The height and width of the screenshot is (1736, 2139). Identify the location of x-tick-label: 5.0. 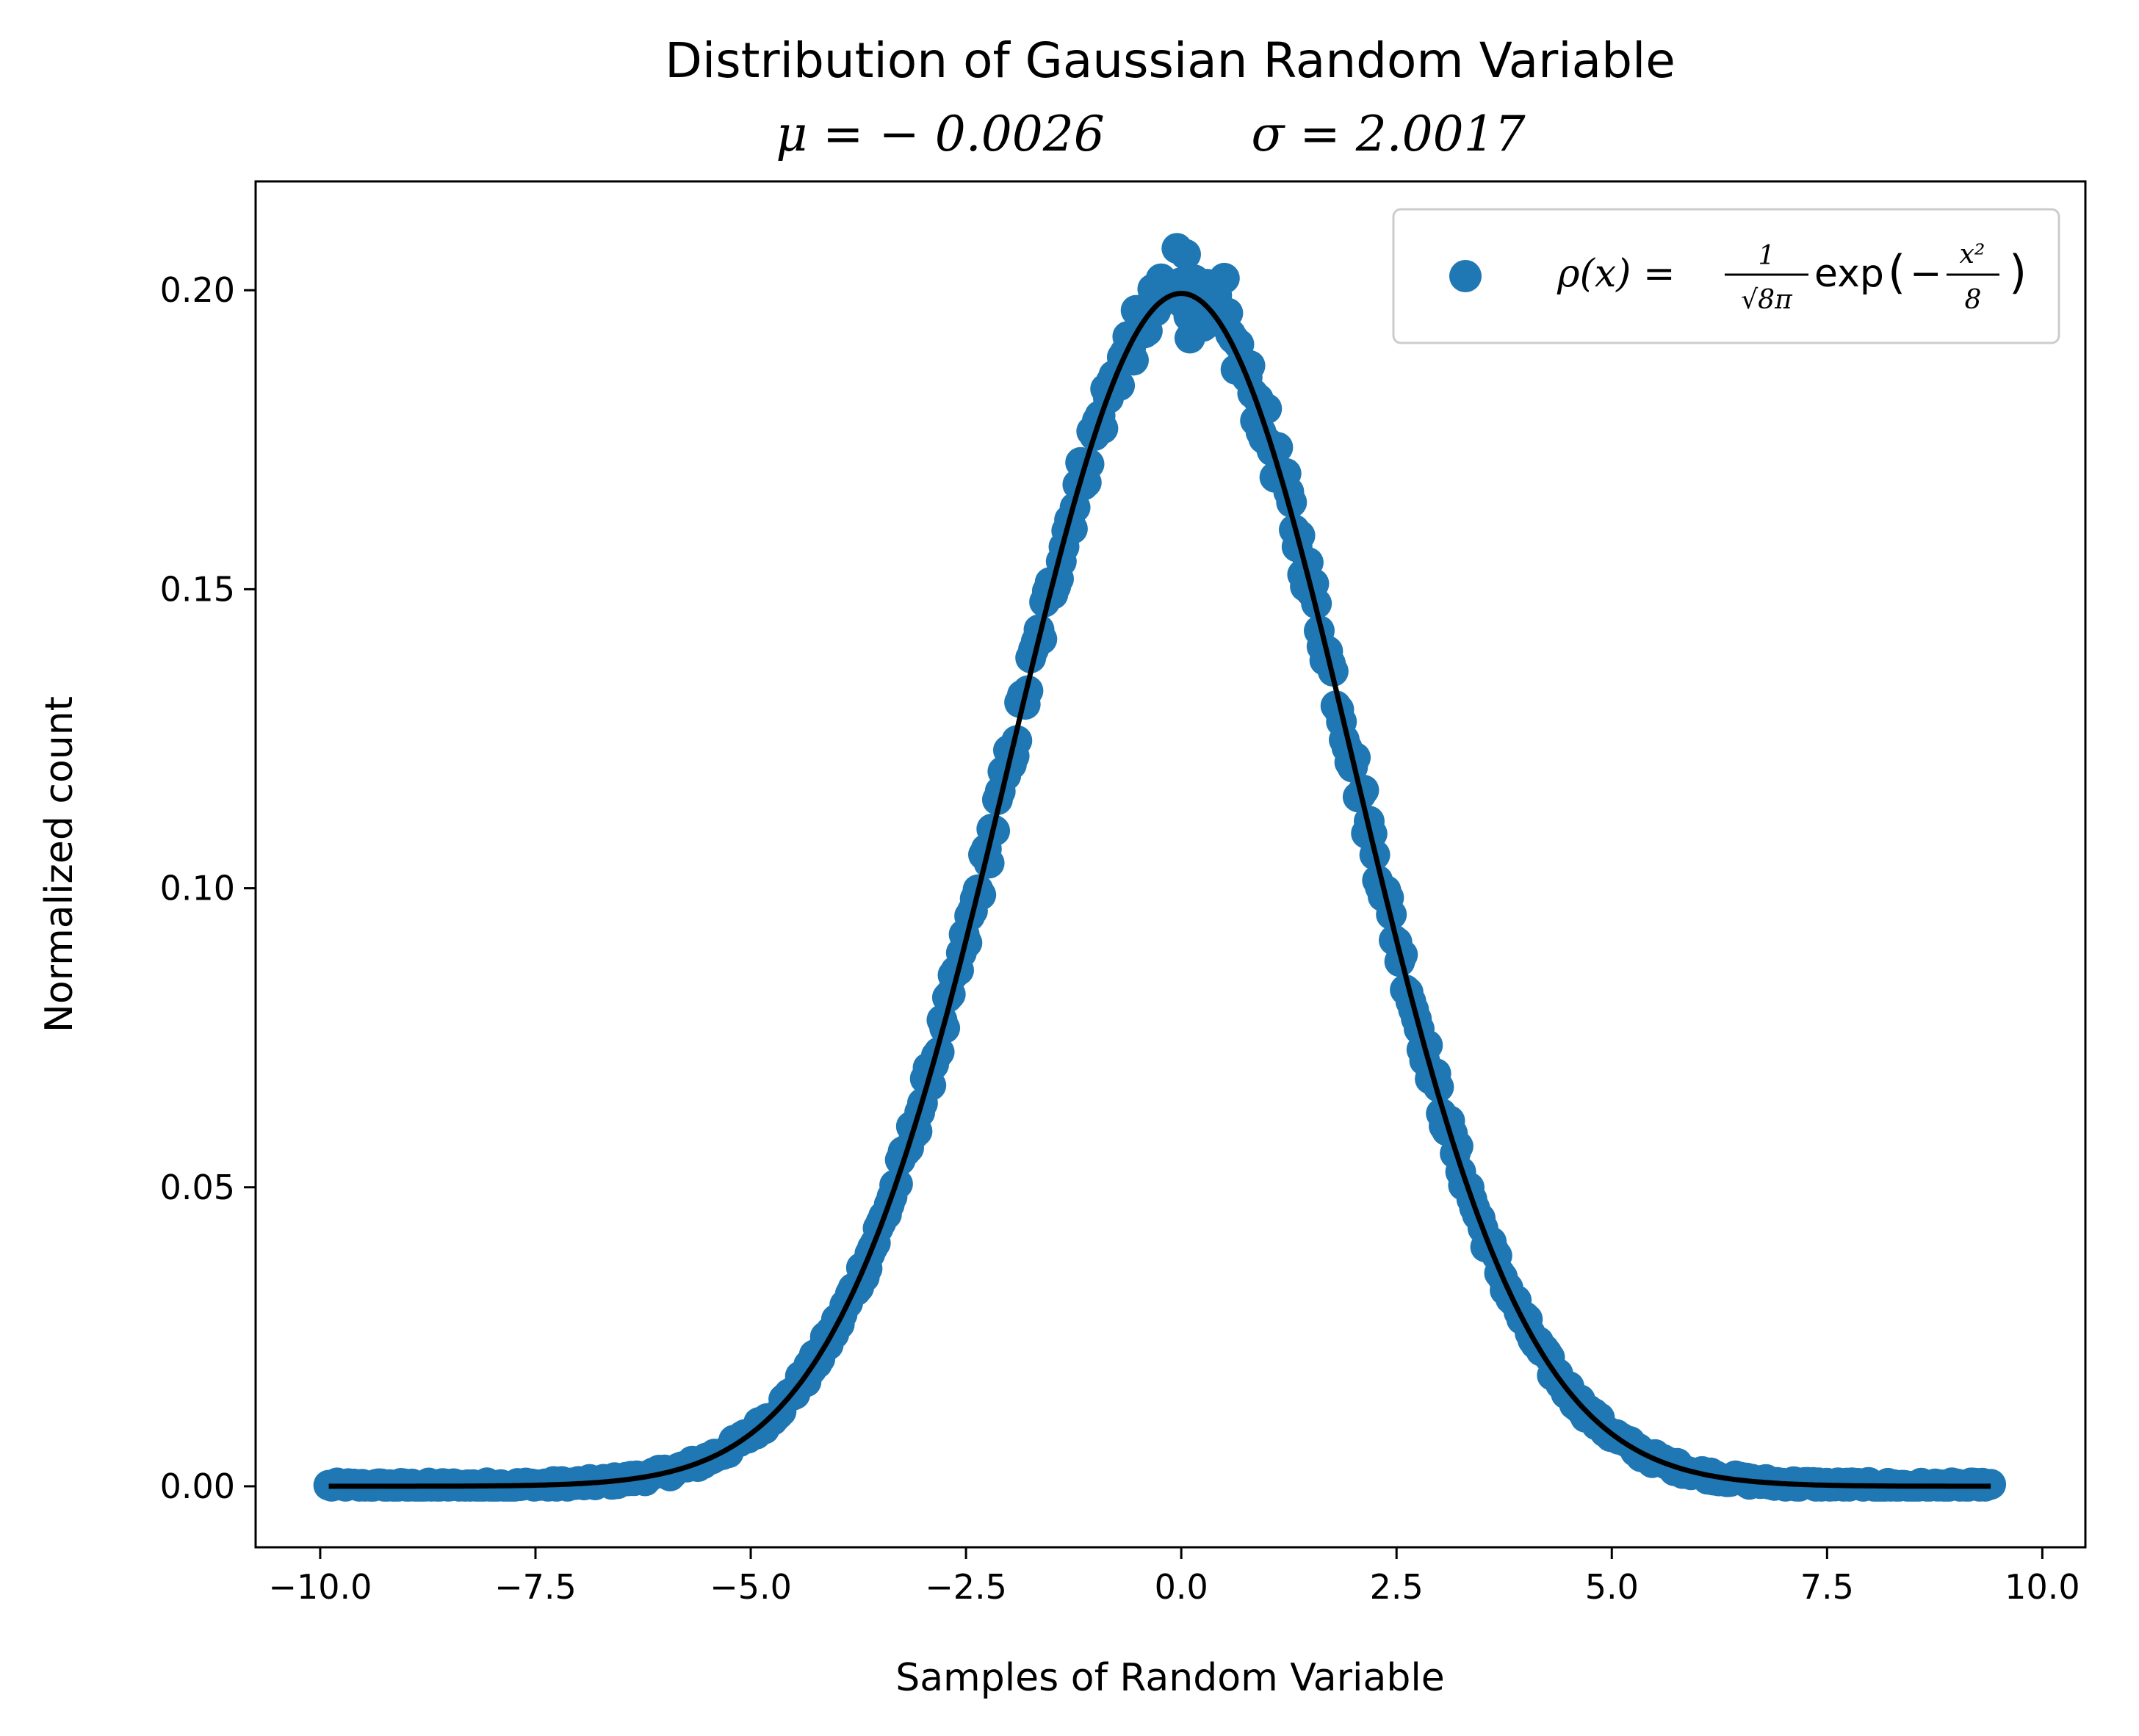
(1612, 1587).